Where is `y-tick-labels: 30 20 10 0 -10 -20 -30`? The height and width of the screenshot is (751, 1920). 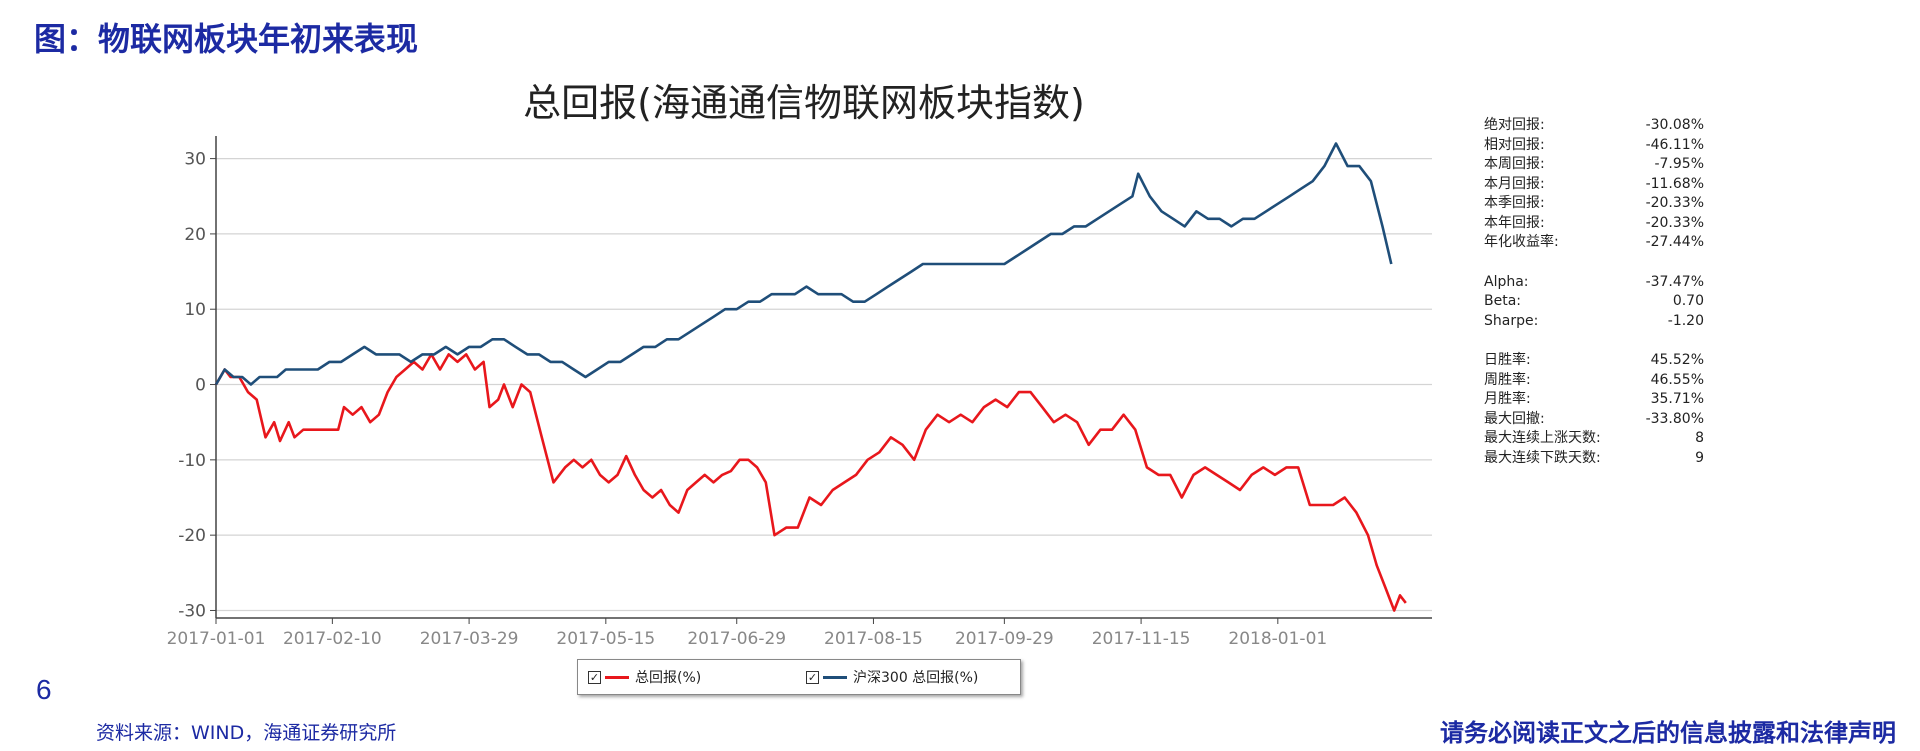 y-tick-labels: 30 20 10 0 -10 -20 -30 is located at coordinates (197, 385).